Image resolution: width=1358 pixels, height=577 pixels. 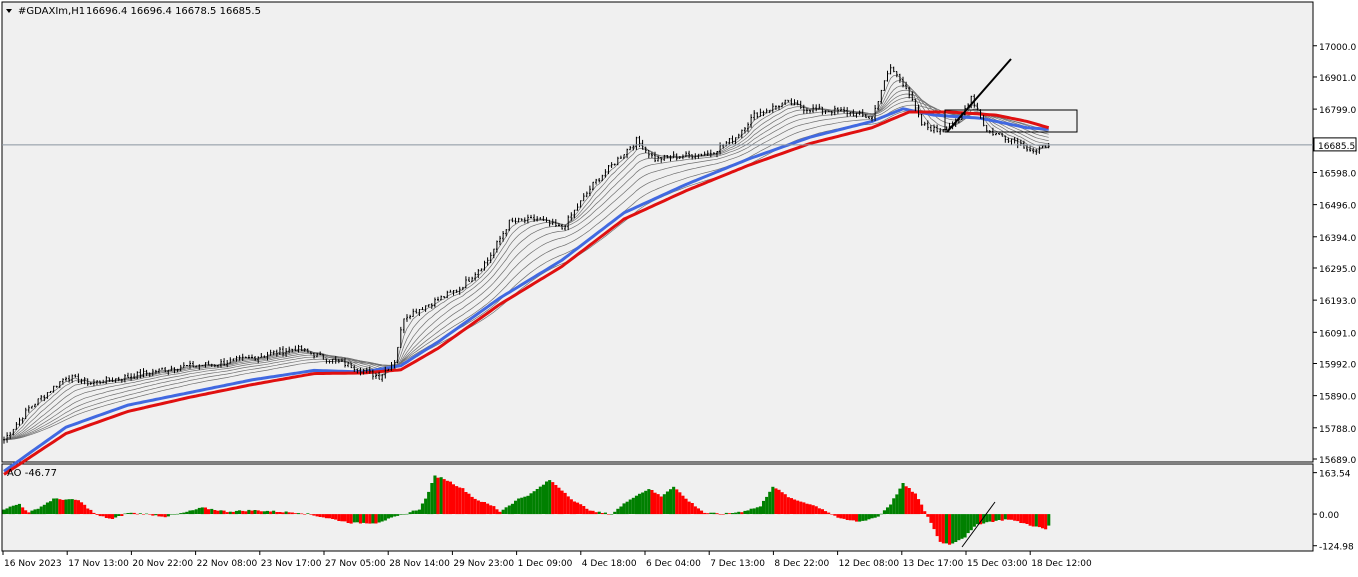 I want to click on time-tick-label: 17 Nov 13:00, so click(x=98, y=564).